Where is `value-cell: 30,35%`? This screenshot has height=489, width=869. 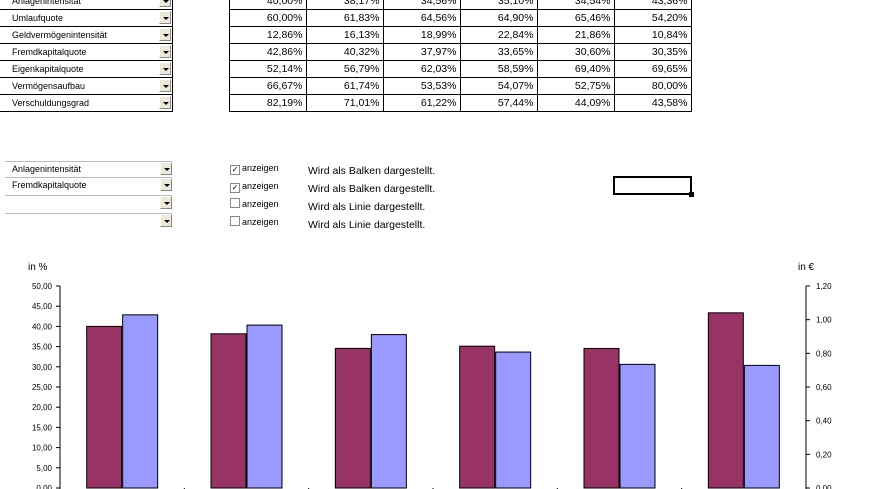
value-cell: 30,35% is located at coordinates (652, 52).